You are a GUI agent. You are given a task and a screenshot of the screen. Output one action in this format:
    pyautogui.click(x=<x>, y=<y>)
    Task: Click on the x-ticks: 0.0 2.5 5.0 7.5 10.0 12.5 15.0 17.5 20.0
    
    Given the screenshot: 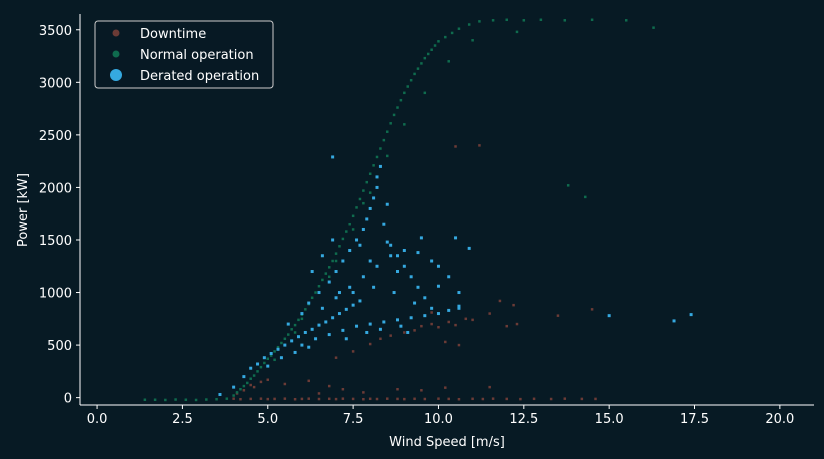 What is the action you would take?
    pyautogui.click(x=440, y=416)
    